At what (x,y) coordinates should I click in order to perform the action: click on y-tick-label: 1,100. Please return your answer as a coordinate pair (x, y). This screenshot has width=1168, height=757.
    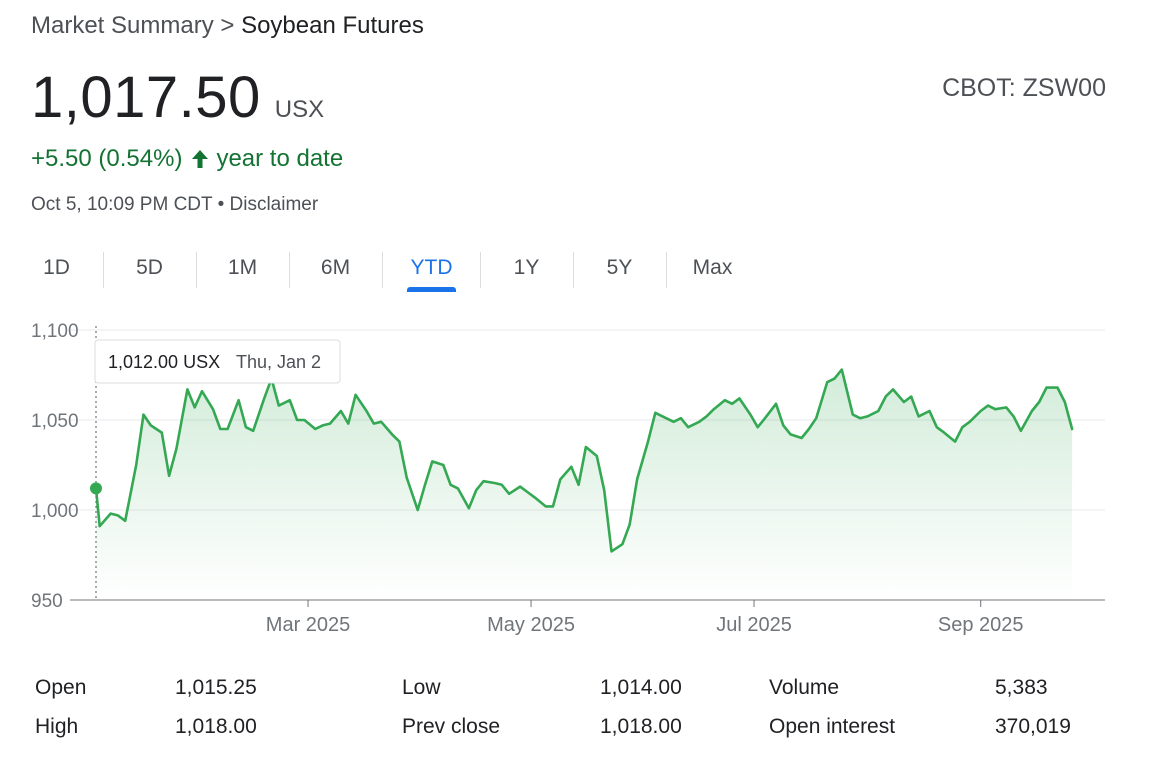
    Looking at the image, I should click on (55, 331).